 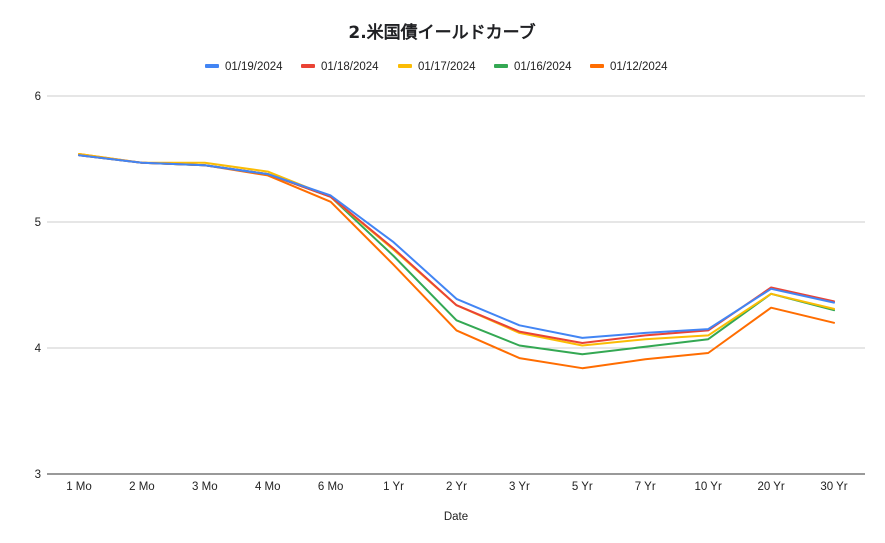 What do you see at coordinates (639, 67) in the screenshot?
I see `legend-label: 01/12/2024` at bounding box center [639, 67].